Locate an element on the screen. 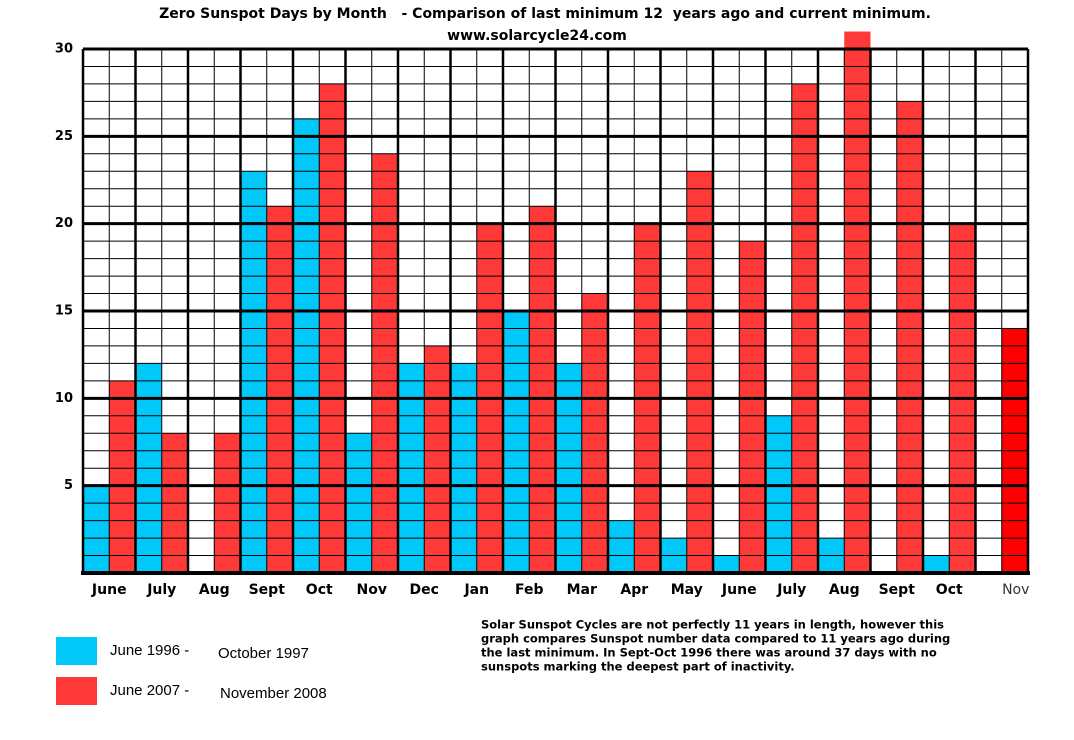  y-tick-label: 20 is located at coordinates (64, 223).